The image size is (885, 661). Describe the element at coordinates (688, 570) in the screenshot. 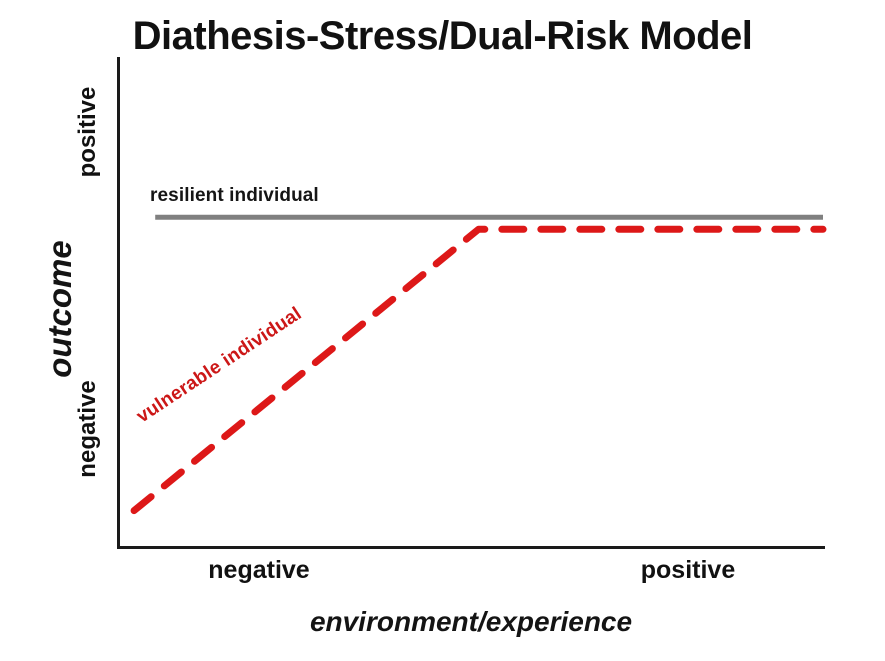

I see `x-tick-label-positive: positive` at that location.